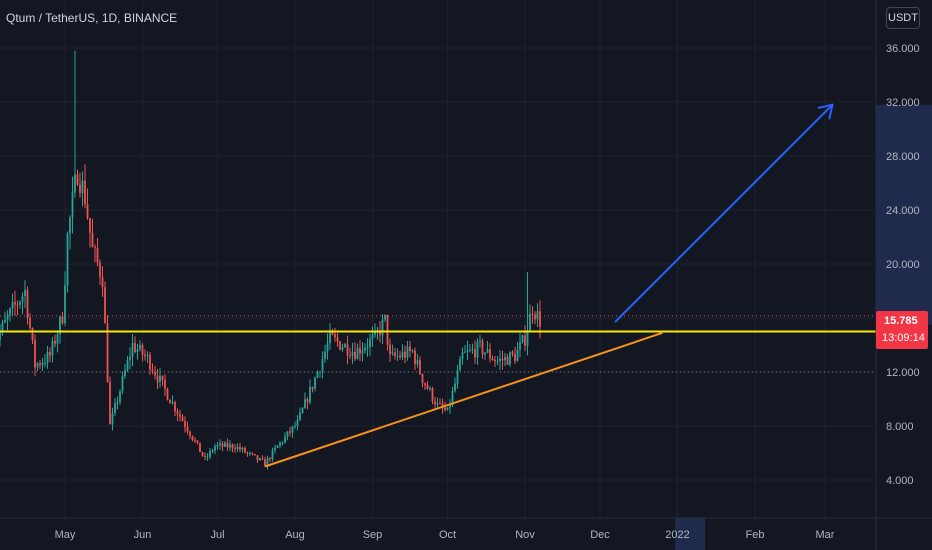 The width and height of the screenshot is (932, 550). Describe the element at coordinates (903, 157) in the screenshot. I see `y-tick-label: 28.000` at that location.